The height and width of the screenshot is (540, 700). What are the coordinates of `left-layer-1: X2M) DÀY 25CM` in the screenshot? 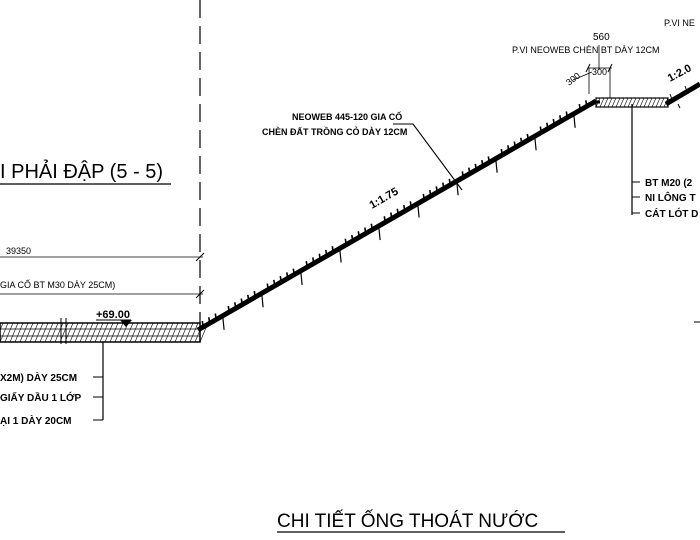 It's located at (38, 377).